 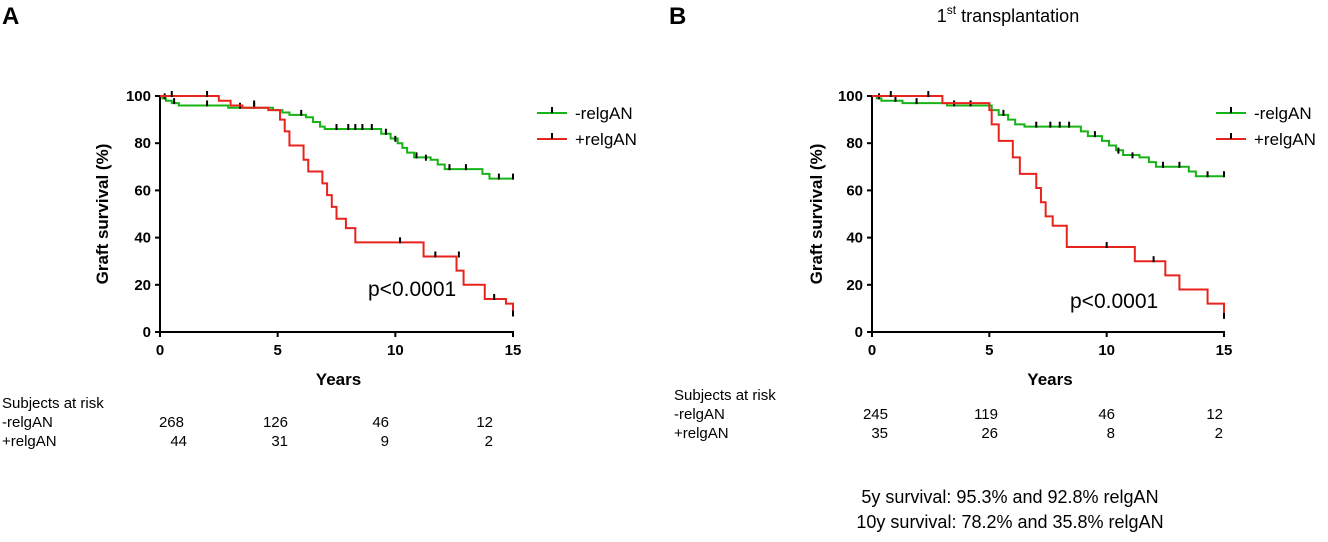 I want to click on risk-value: 268, so click(x=171, y=422).